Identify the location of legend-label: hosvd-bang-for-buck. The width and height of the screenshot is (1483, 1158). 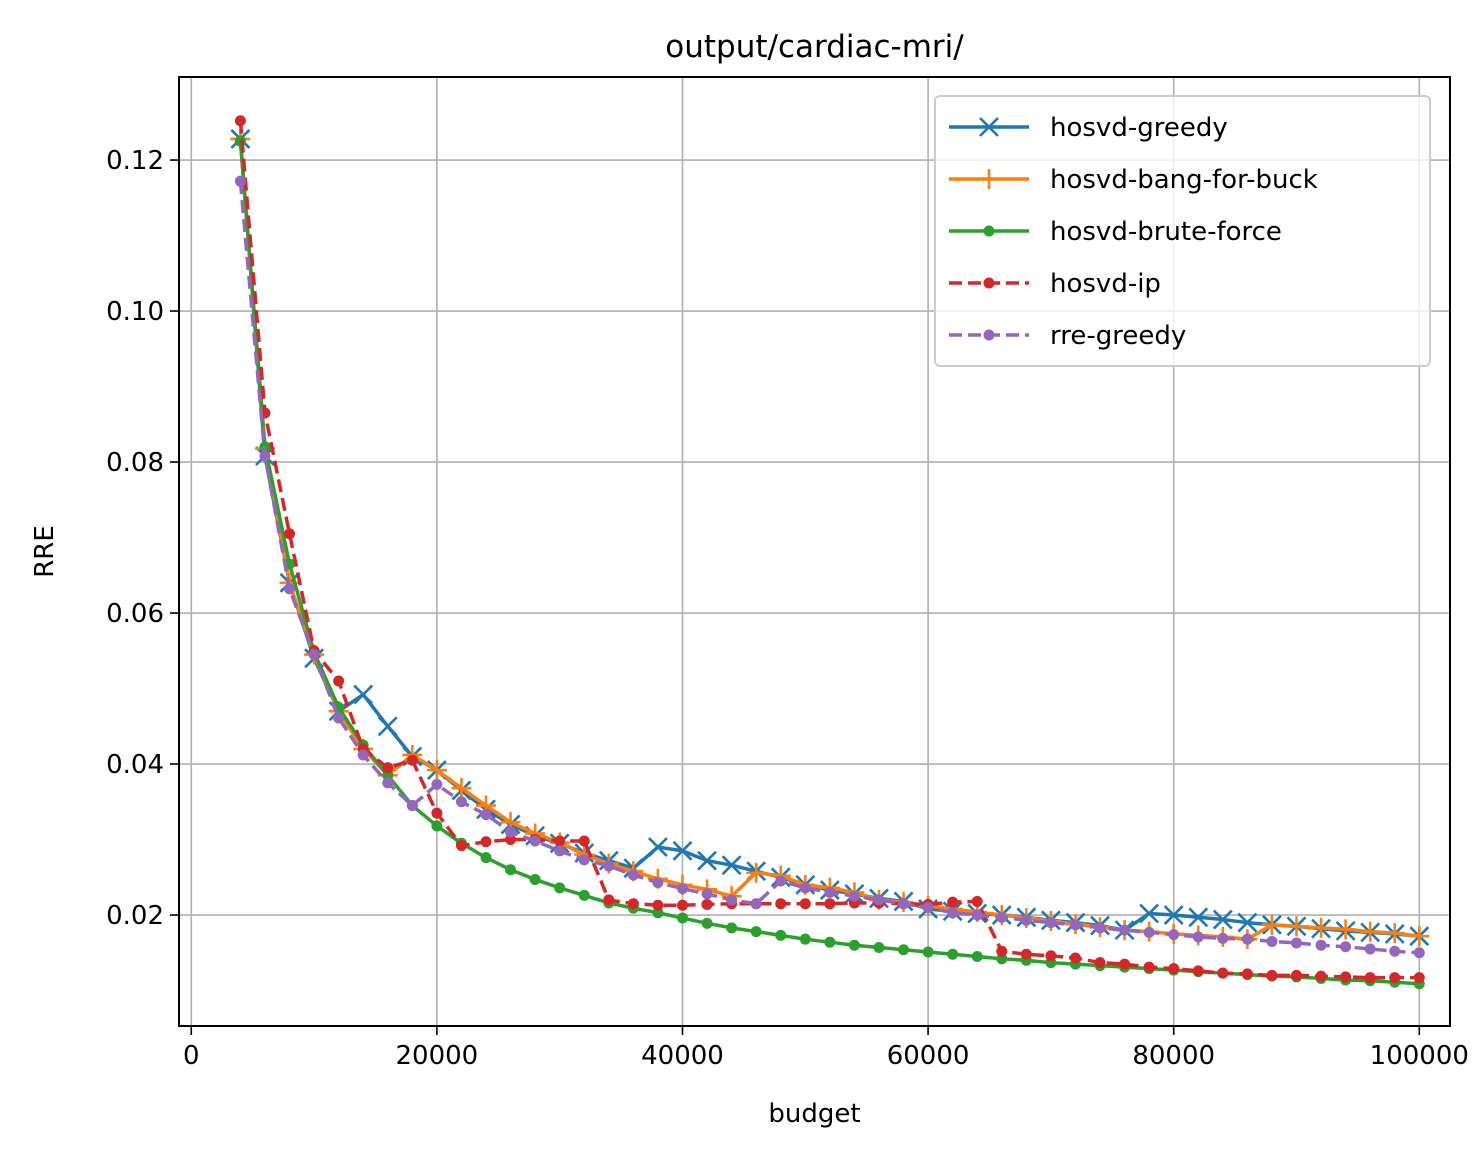
(1184, 180).